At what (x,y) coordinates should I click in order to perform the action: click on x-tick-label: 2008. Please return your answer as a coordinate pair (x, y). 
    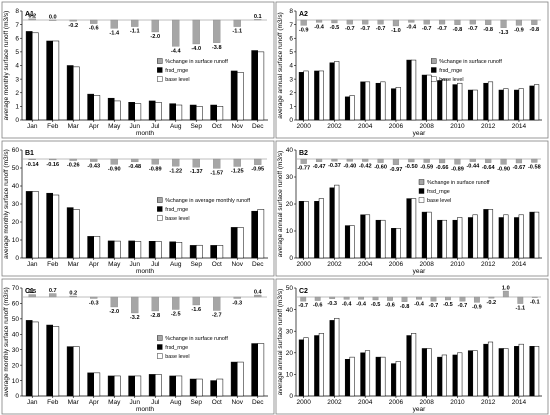
    Looking at the image, I should click on (426, 126).